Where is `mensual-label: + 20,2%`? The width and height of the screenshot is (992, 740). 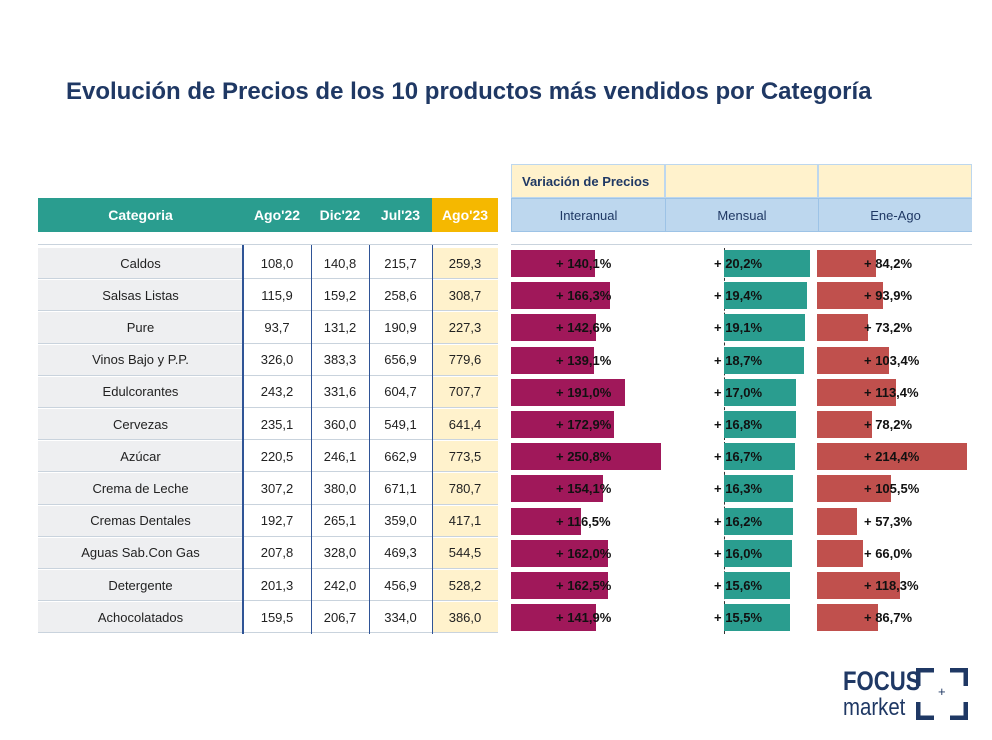
mensual-label: + 20,2% is located at coordinates (738, 263).